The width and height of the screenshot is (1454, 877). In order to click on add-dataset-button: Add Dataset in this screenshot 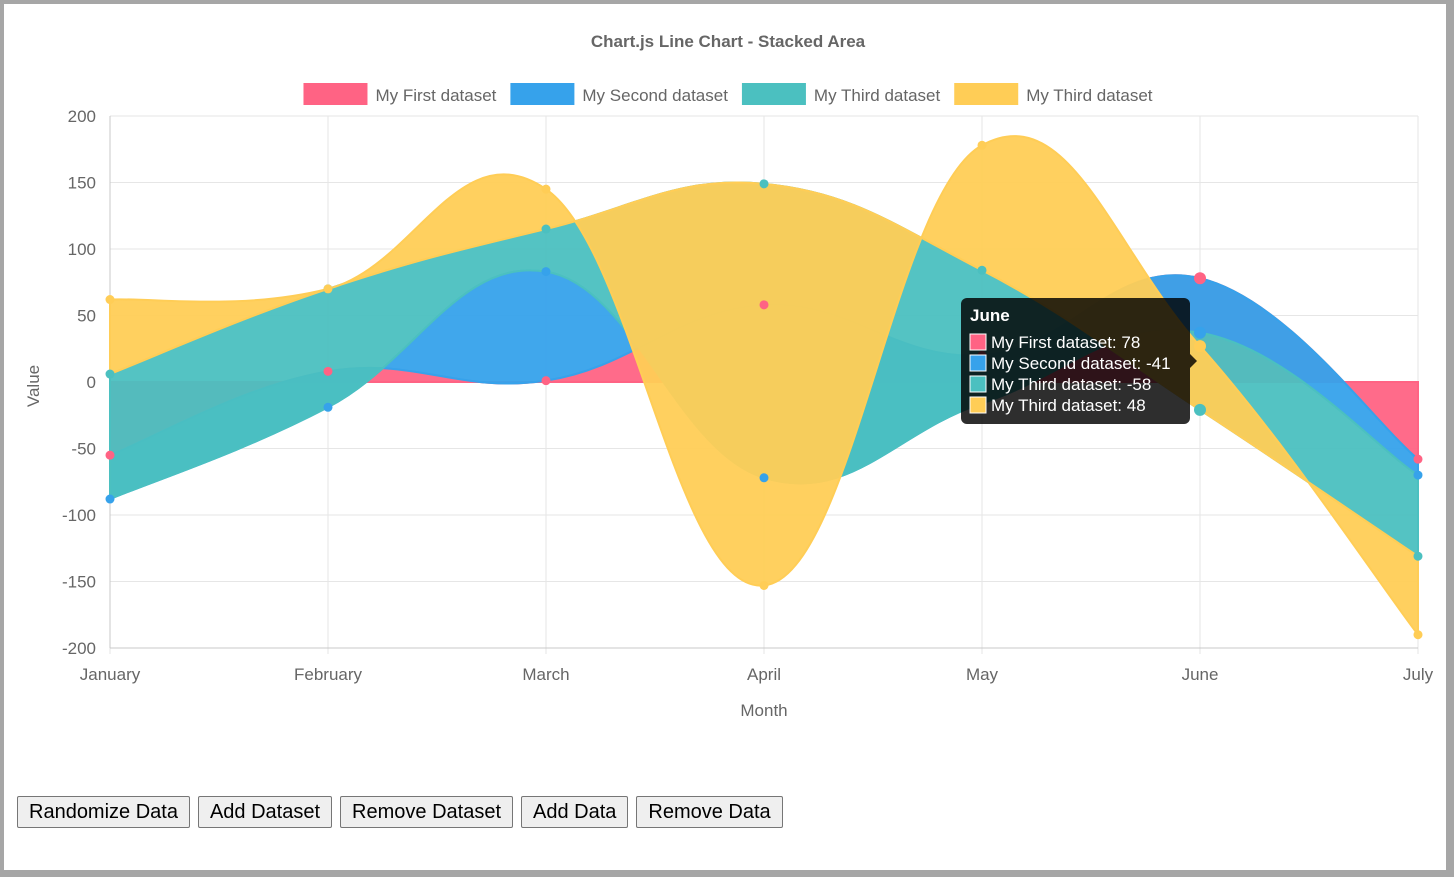, I will do `click(265, 812)`.